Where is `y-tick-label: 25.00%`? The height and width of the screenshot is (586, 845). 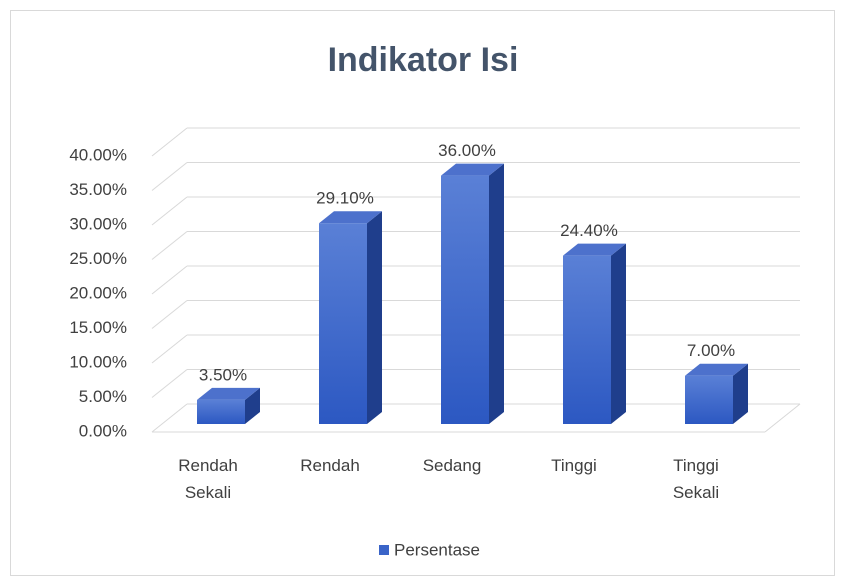
y-tick-label: 25.00% is located at coordinates (98, 258).